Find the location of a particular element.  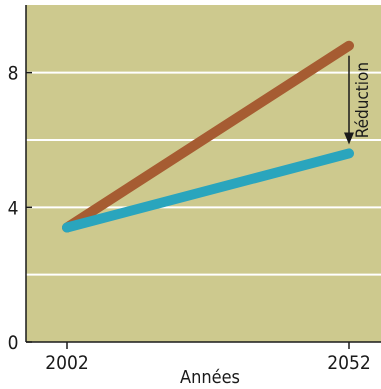

y-tick-label: 0 is located at coordinates (13, 343).